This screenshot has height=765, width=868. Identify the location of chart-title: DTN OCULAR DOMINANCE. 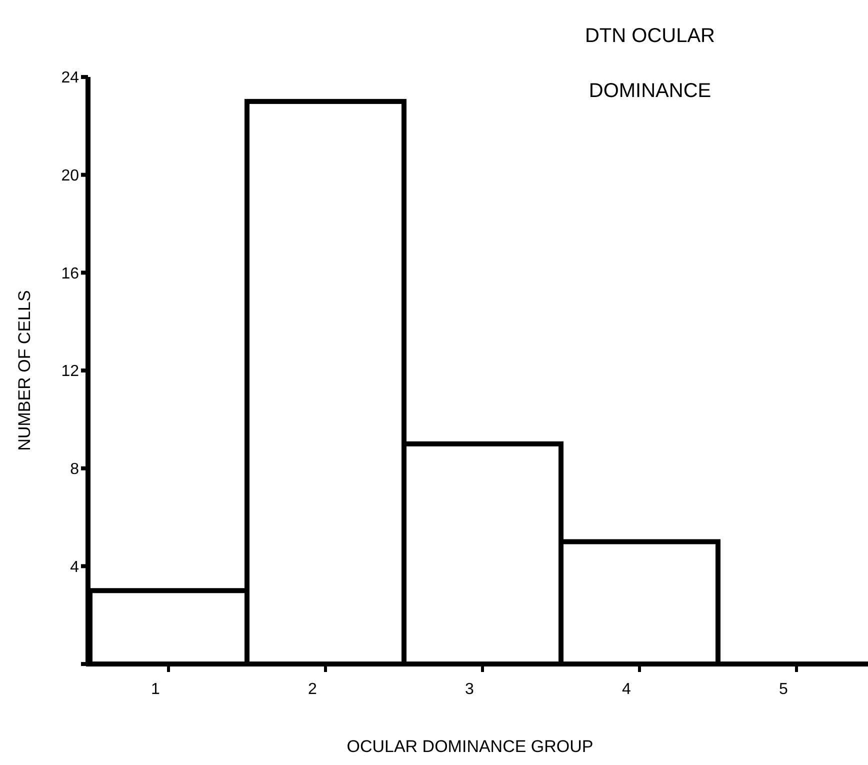
(650, 63).